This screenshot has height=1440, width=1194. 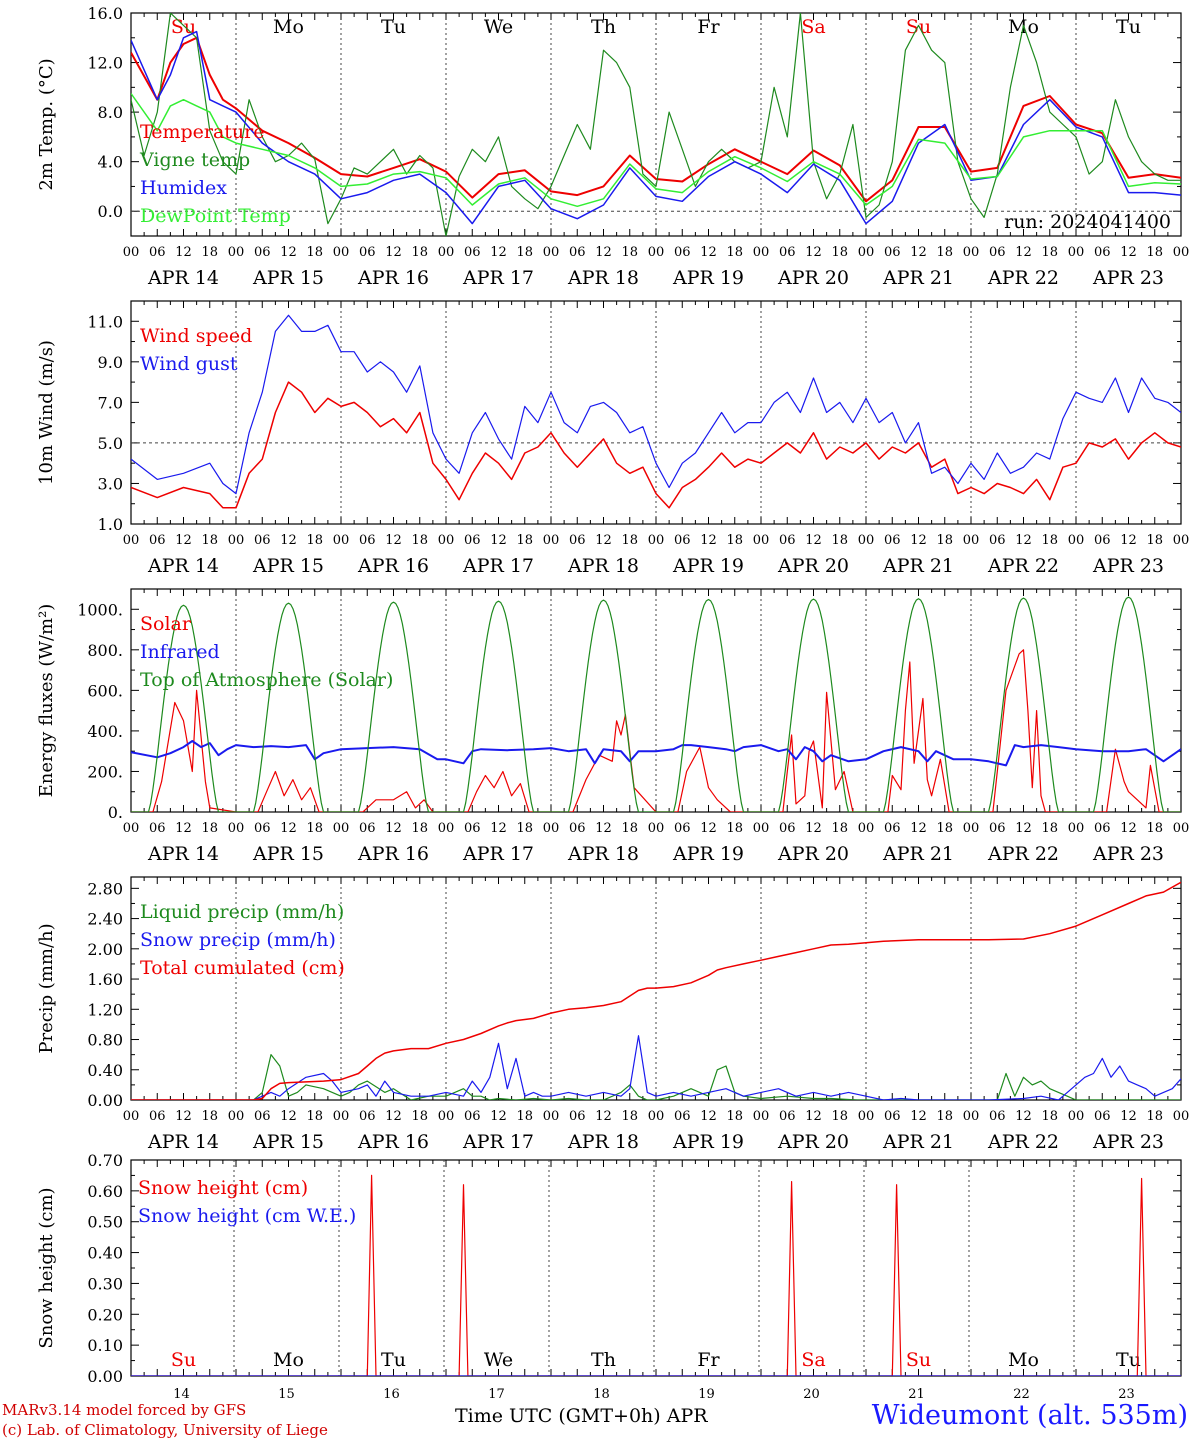 What do you see at coordinates (393, 566) in the screenshot?
I see `date-label: APR 16` at bounding box center [393, 566].